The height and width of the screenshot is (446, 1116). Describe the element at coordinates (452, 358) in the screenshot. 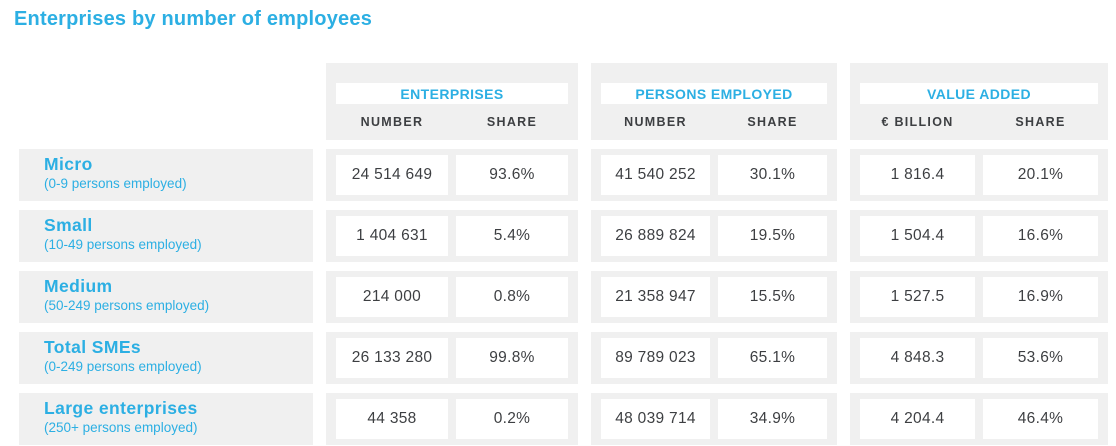

I see `row-group-enterprises: 26 133 280 99.8%` at that location.